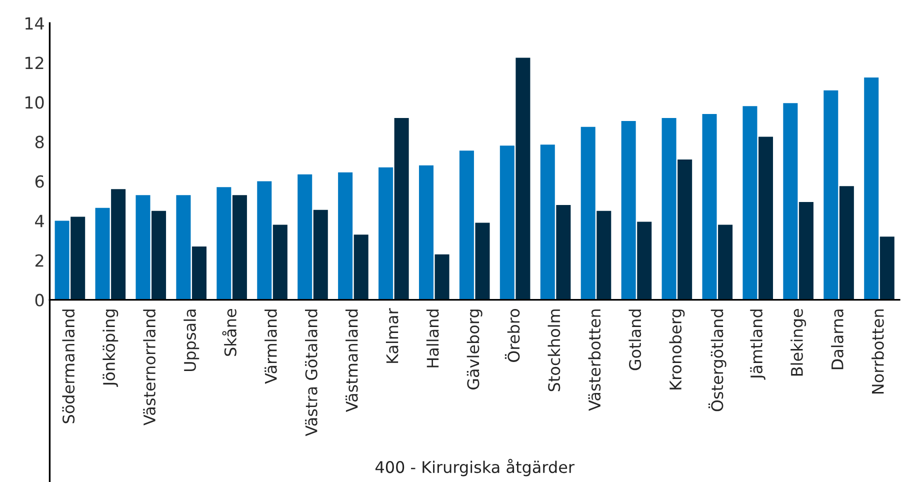  I want to click on x-tick-label: Blekinge, so click(798, 342).